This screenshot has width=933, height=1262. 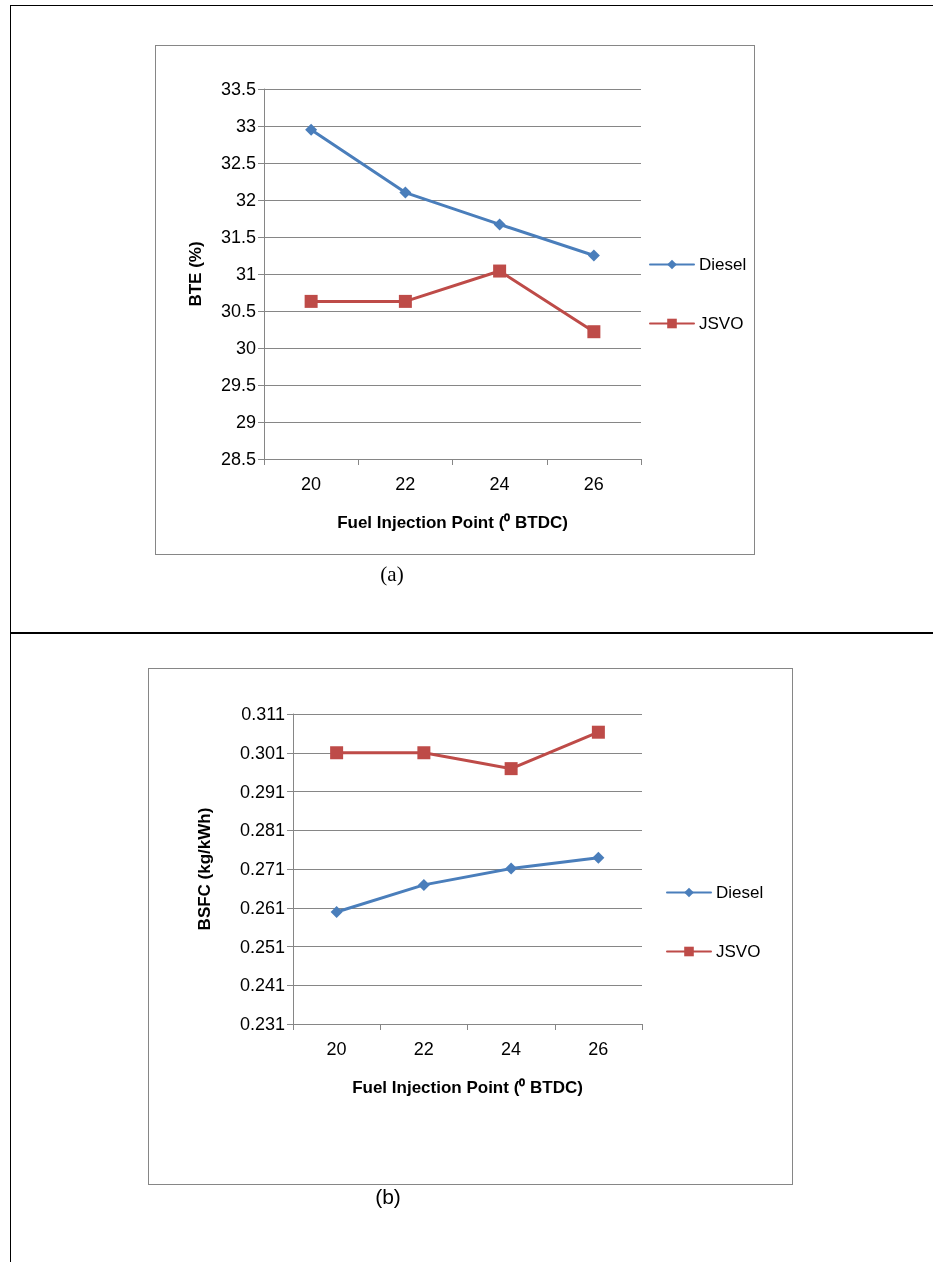 What do you see at coordinates (388, 1197) in the screenshot?
I see `text: (b)` at bounding box center [388, 1197].